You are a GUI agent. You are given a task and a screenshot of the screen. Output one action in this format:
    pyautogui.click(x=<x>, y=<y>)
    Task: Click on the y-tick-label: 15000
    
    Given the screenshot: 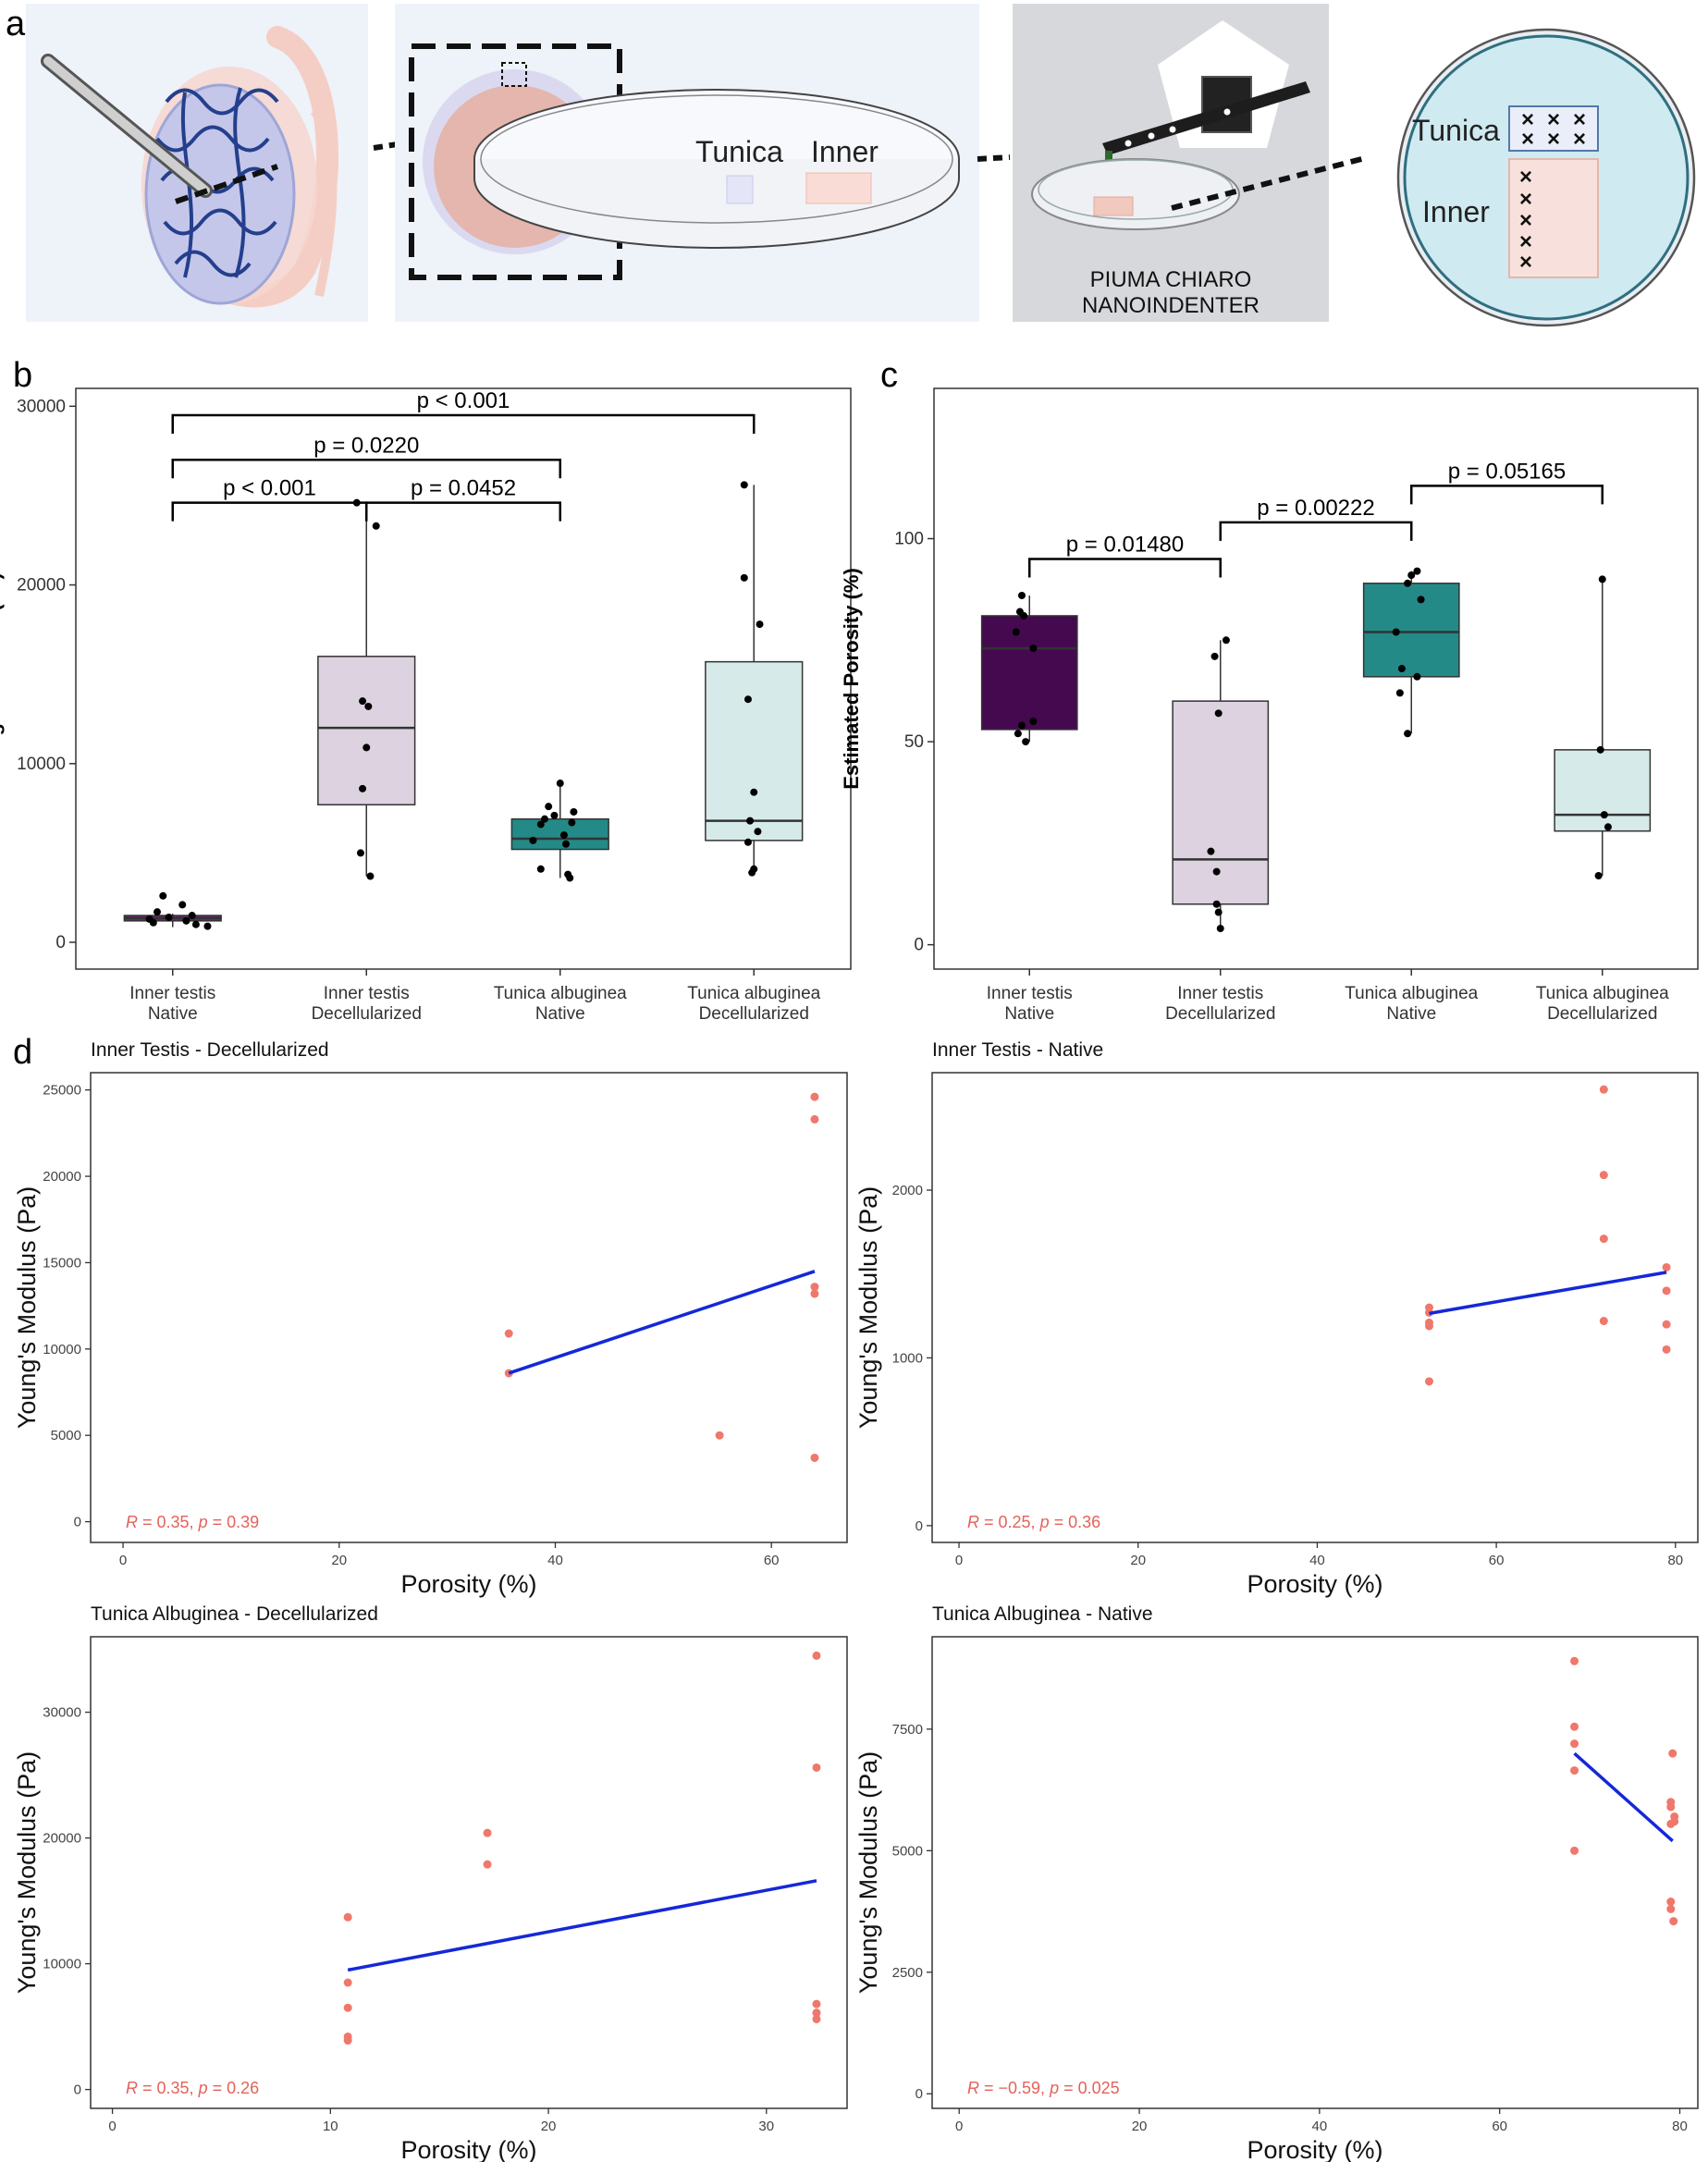 What is the action you would take?
    pyautogui.click(x=62, y=1263)
    